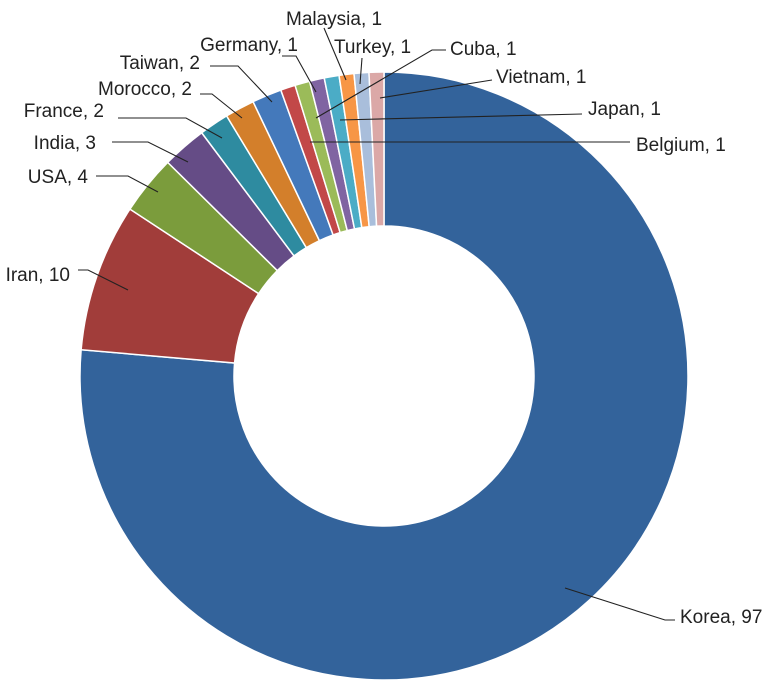 The image size is (768, 680). Describe the element at coordinates (335, 54) in the screenshot. I see `leader-line-malaysia` at that location.